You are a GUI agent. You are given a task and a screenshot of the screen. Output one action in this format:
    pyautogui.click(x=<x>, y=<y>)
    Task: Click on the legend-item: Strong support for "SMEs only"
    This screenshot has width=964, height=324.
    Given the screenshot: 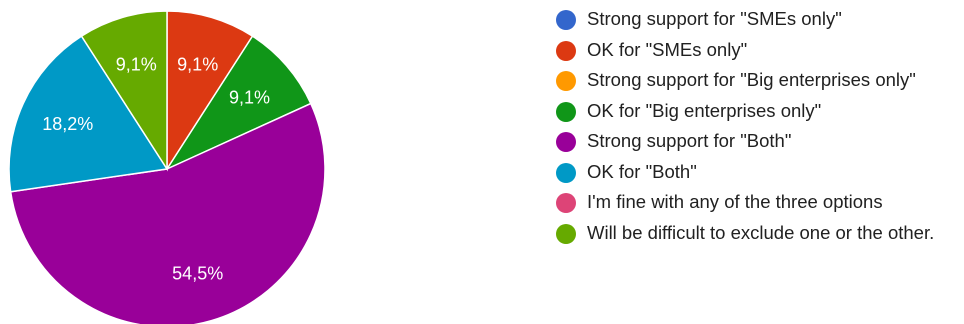 What is the action you would take?
    pyautogui.click(x=758, y=23)
    